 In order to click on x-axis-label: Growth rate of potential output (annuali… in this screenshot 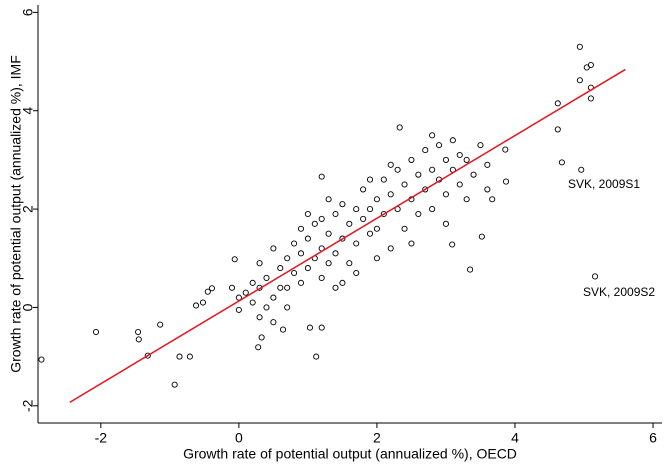, I will do `click(350, 454)`.